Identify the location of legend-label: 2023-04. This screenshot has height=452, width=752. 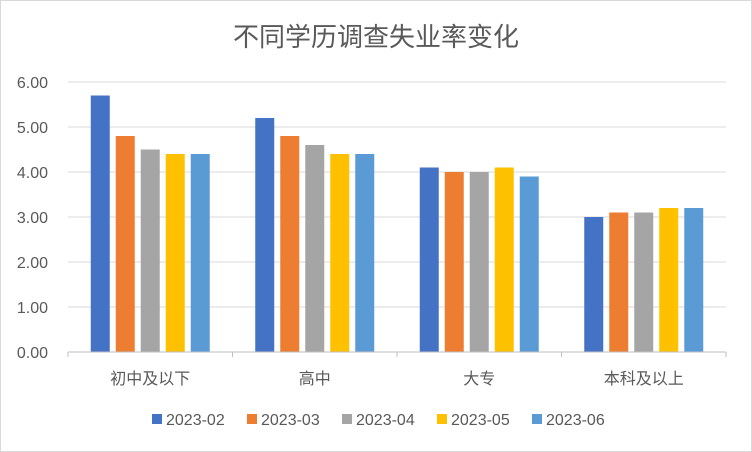
(385, 420).